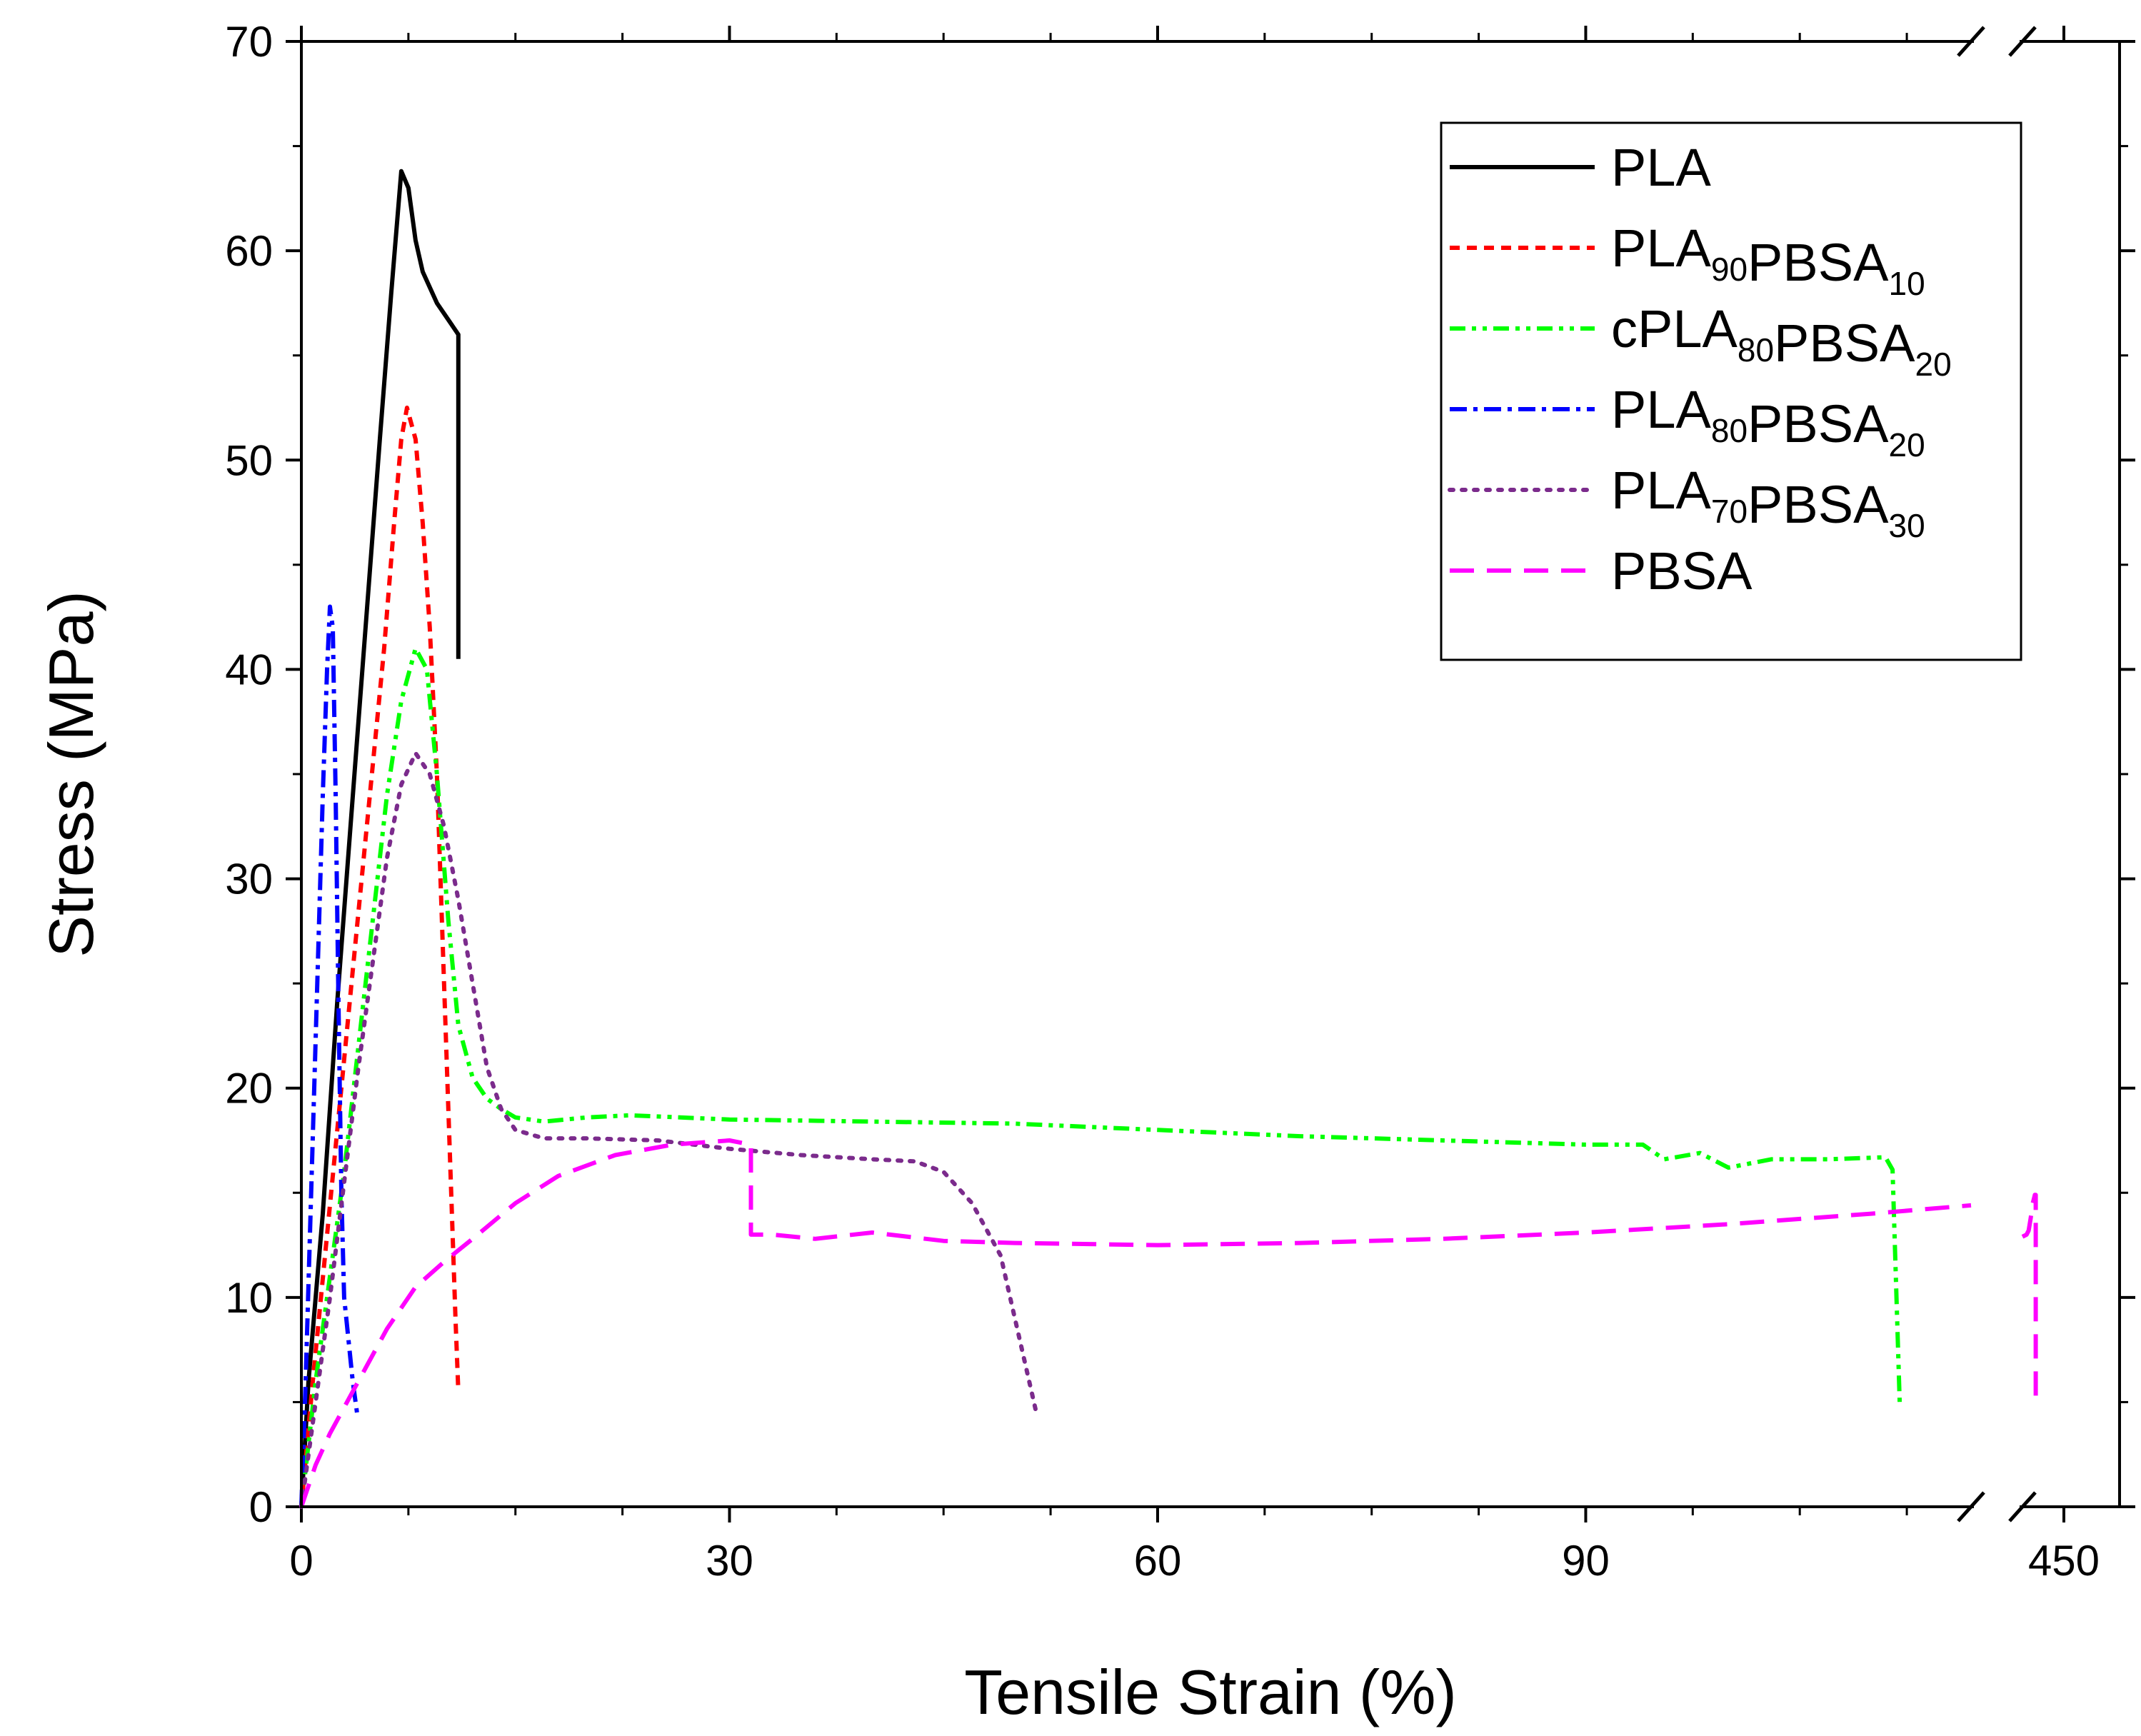 The height and width of the screenshot is (1736, 2141). I want to click on series-PLA90PBSA10, so click(380, 956).